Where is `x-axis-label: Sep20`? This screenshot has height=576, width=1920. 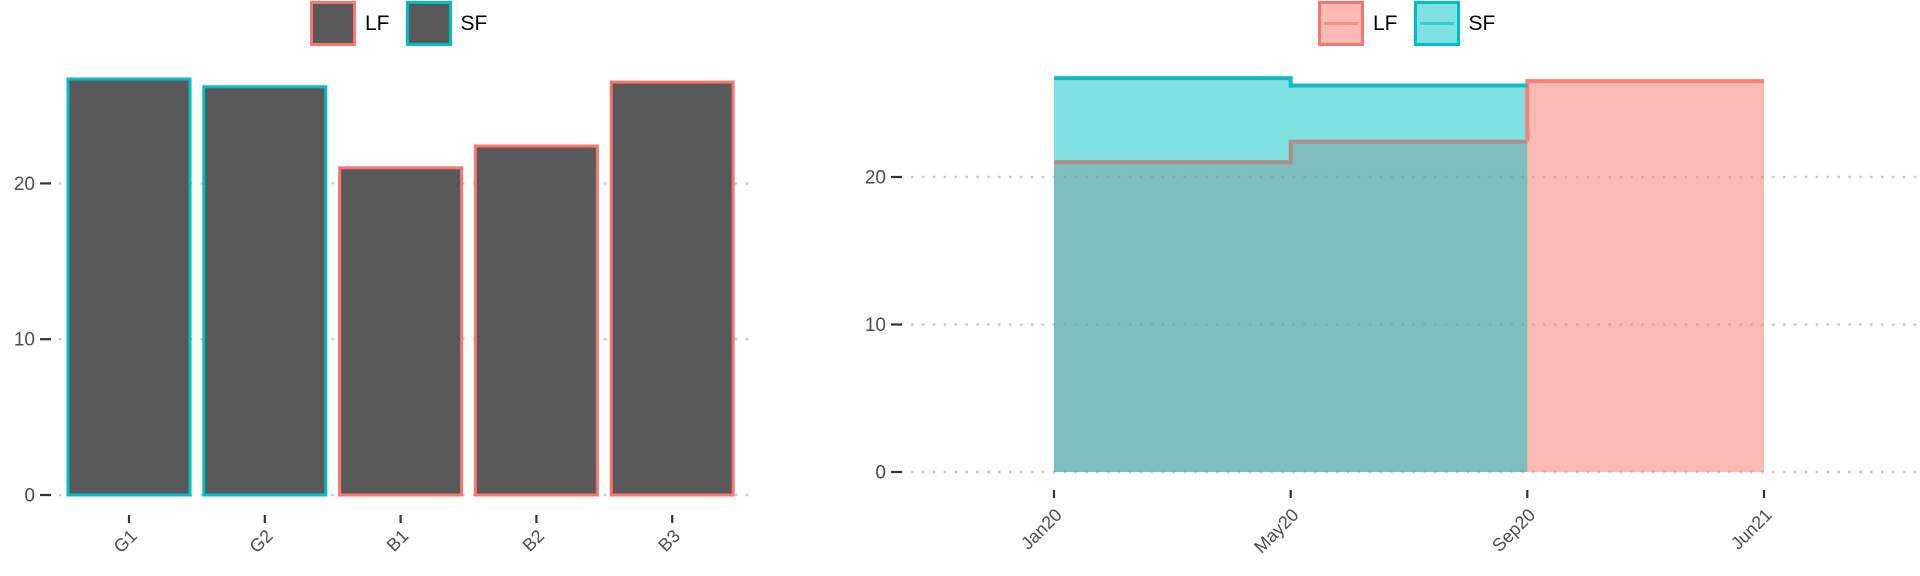 x-axis-label: Sep20 is located at coordinates (1513, 530).